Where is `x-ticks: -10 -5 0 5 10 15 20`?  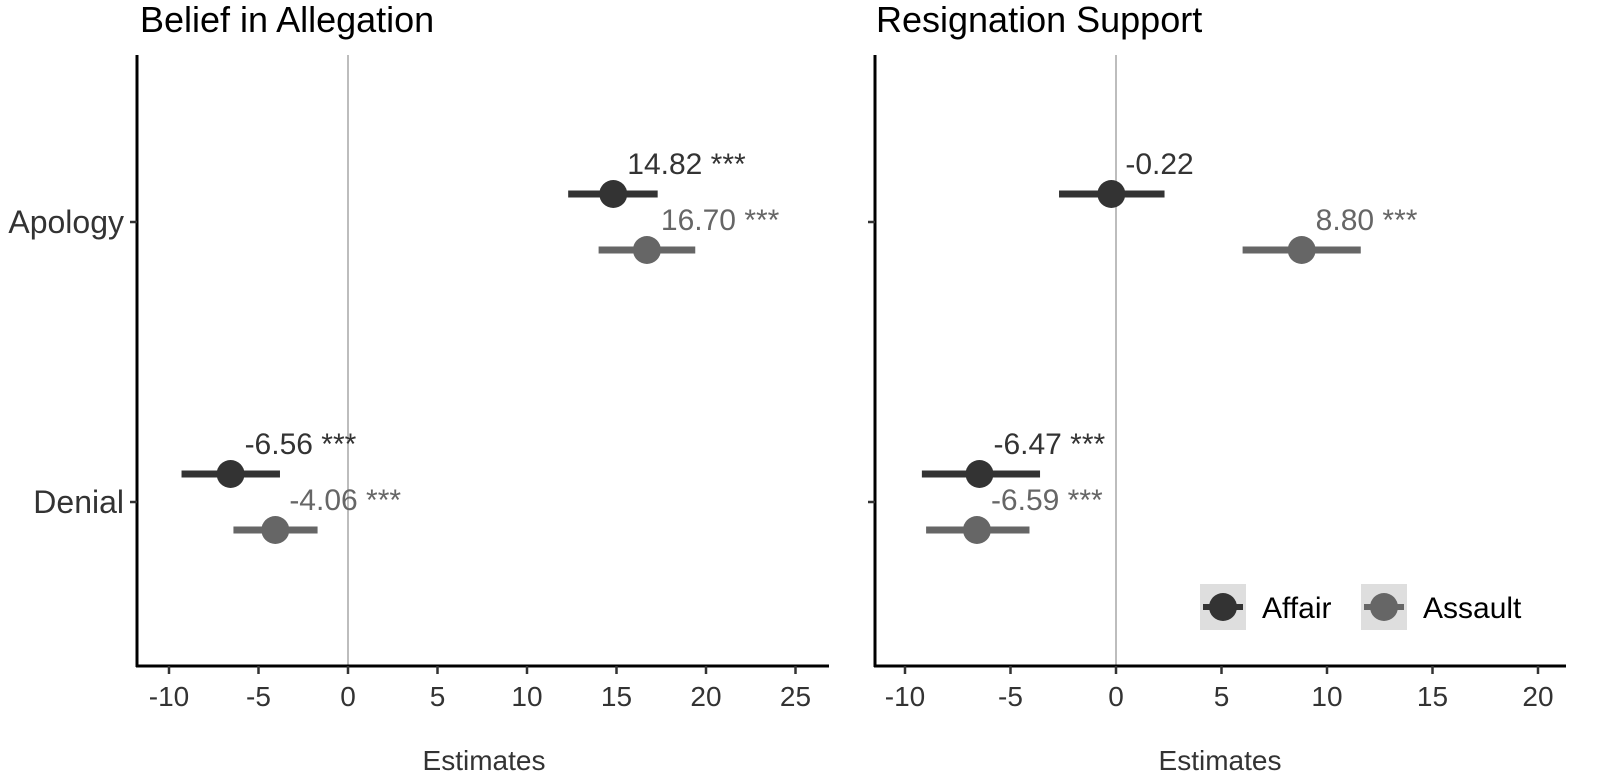 x-ticks: -10 -5 0 5 10 15 20 is located at coordinates (1219, 689).